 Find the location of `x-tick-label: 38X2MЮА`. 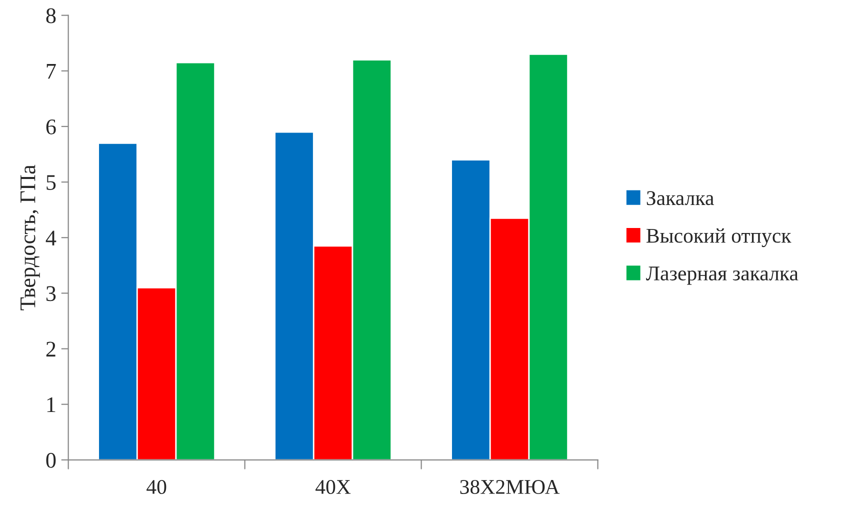

x-tick-label: 38X2MЮА is located at coordinates (510, 487).